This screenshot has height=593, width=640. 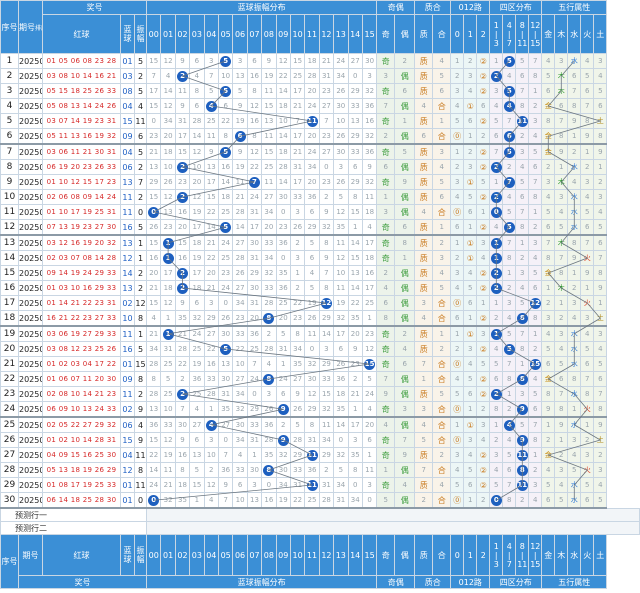 What do you see at coordinates (341, 409) in the screenshot?
I see `dist-cell: 35` at bounding box center [341, 409].